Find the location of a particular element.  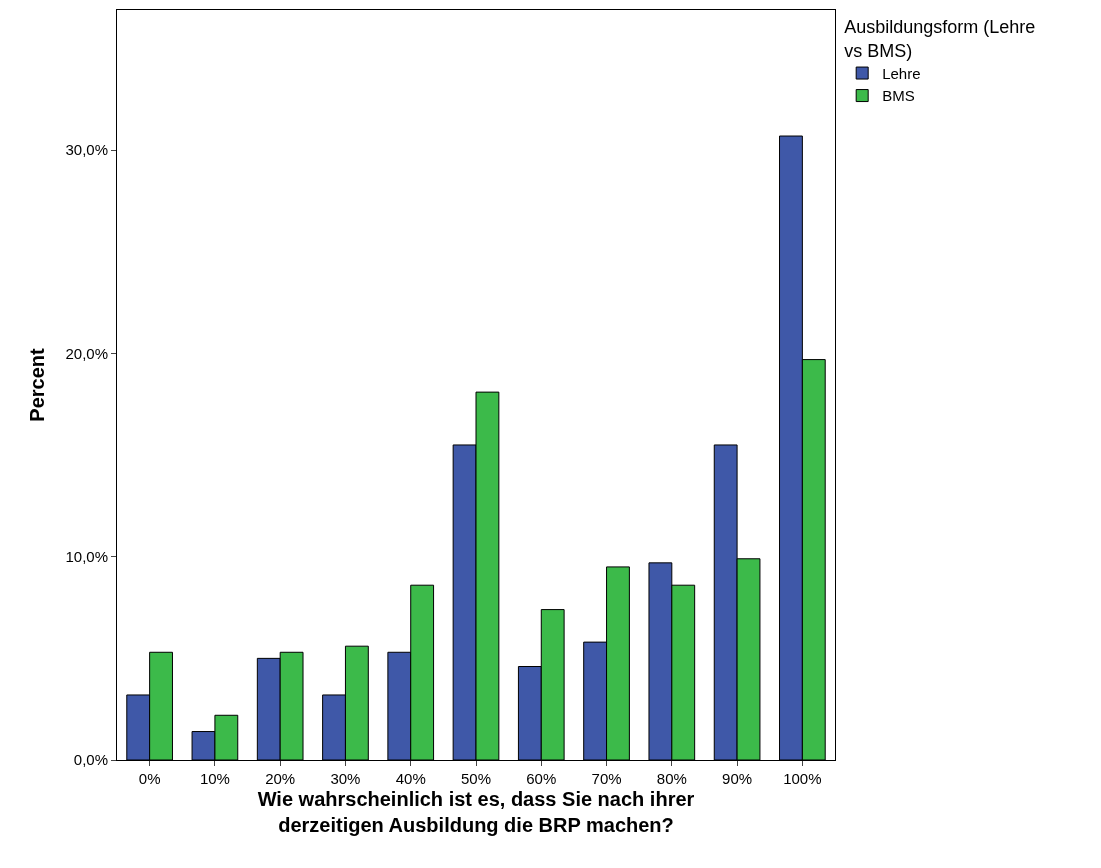

x-tick-label: 20% is located at coordinates (280, 778).